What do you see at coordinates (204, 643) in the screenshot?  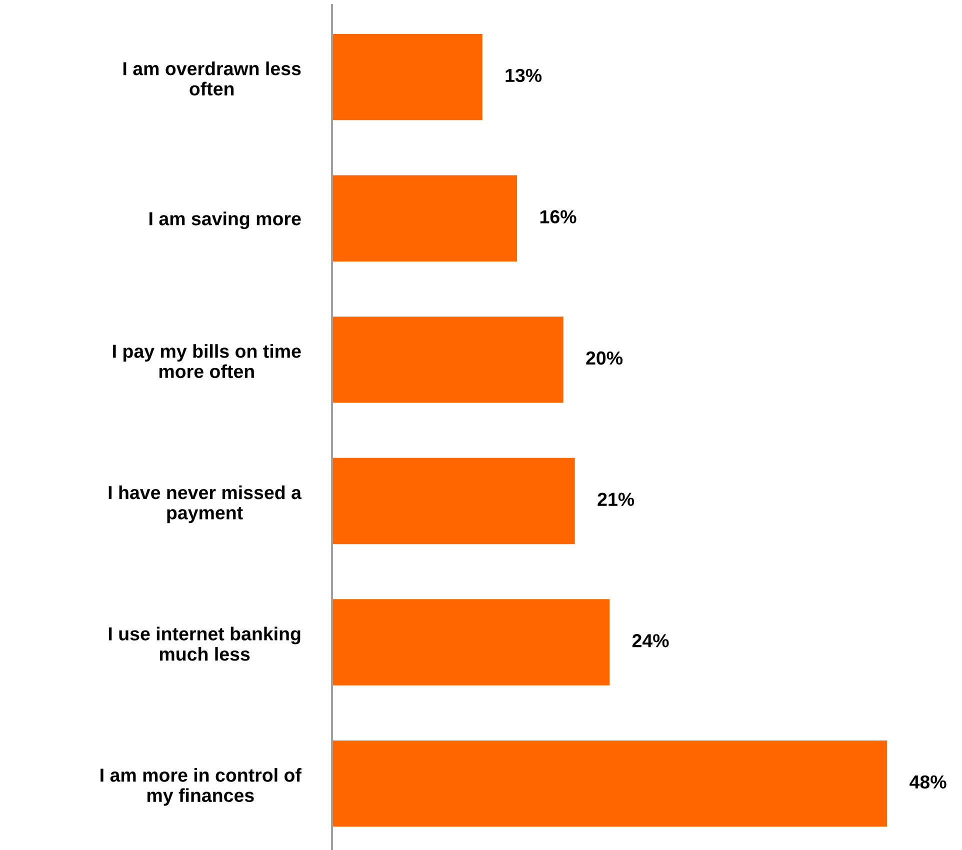 I see `y-tick-label: I use internet banking much less` at bounding box center [204, 643].